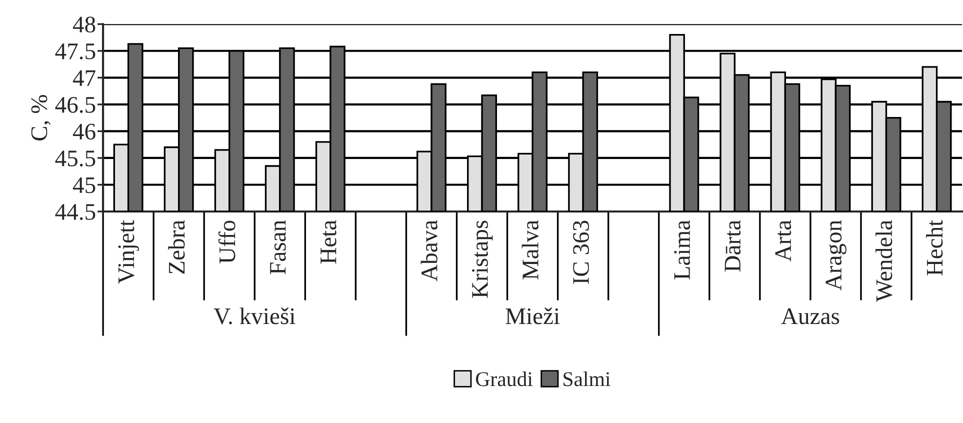 Image resolution: width=963 pixels, height=423 pixels. What do you see at coordinates (504, 379) in the screenshot?
I see `legend-label: Graudi` at bounding box center [504, 379].